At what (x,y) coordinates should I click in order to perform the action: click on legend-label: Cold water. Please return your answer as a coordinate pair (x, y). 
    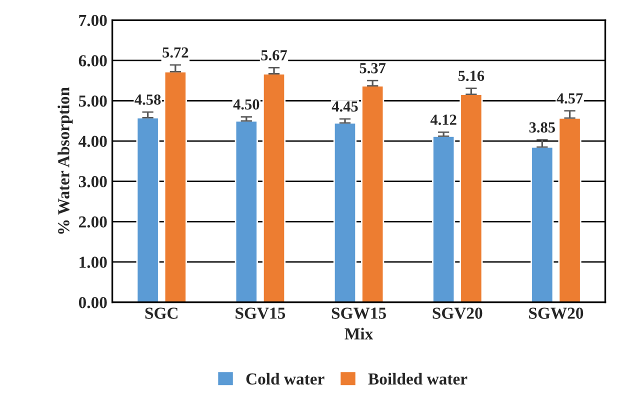
    Looking at the image, I should click on (285, 378).